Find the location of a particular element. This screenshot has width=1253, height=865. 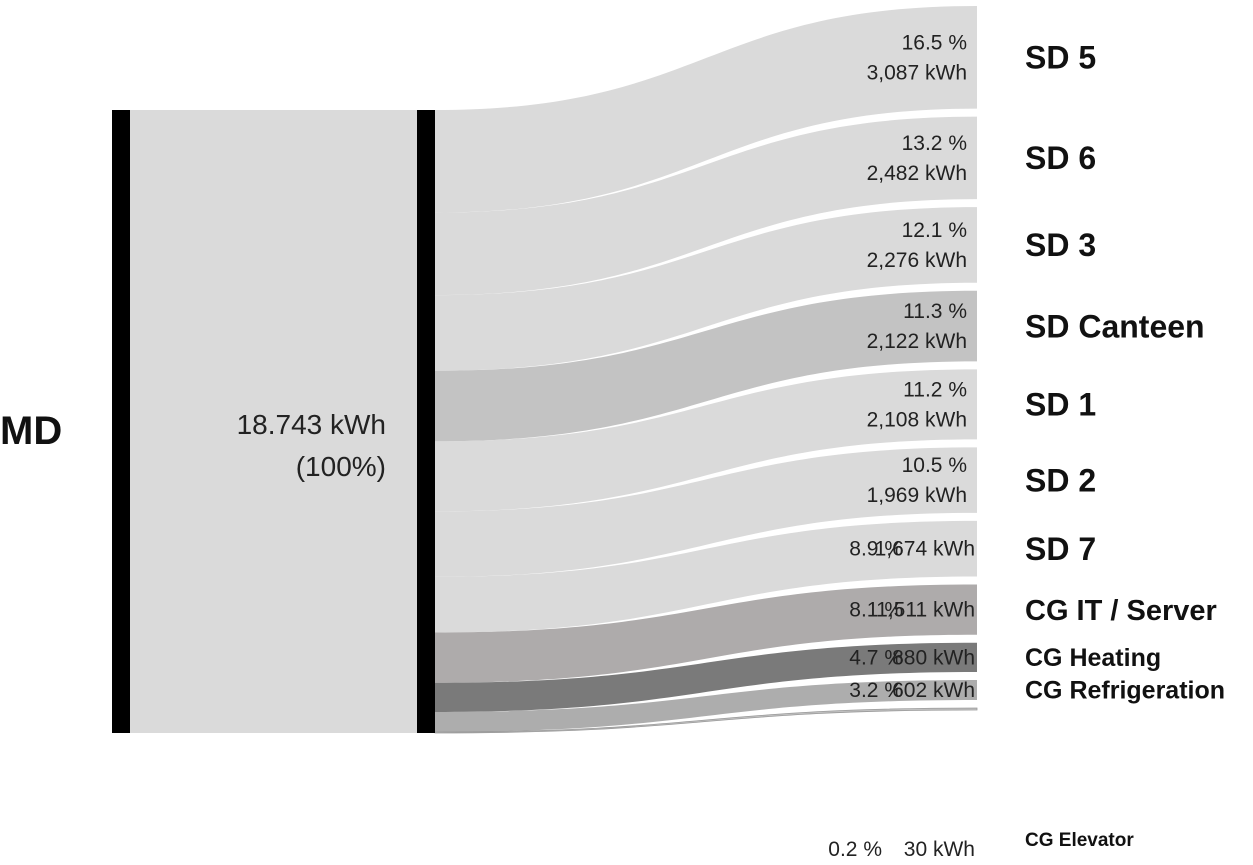

value-label-sd-7: 1,674 kWh is located at coordinates (925, 549).